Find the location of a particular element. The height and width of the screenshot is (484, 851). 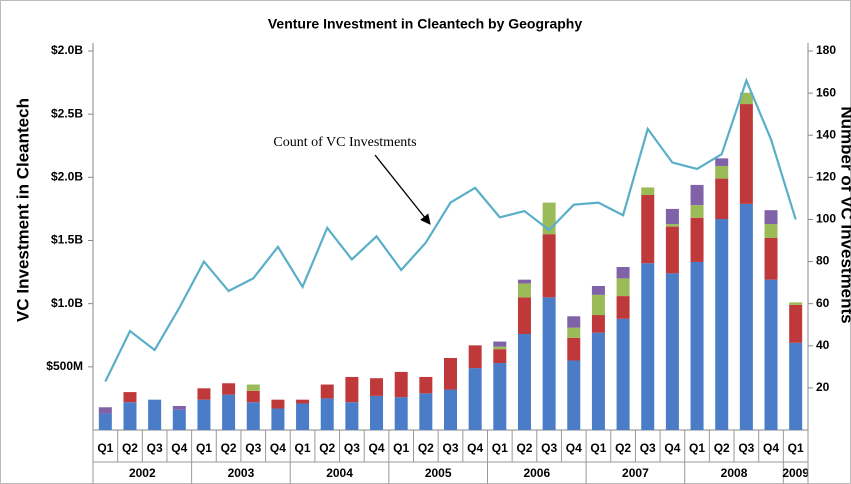

annotation-arrow is located at coordinates (402, 189).